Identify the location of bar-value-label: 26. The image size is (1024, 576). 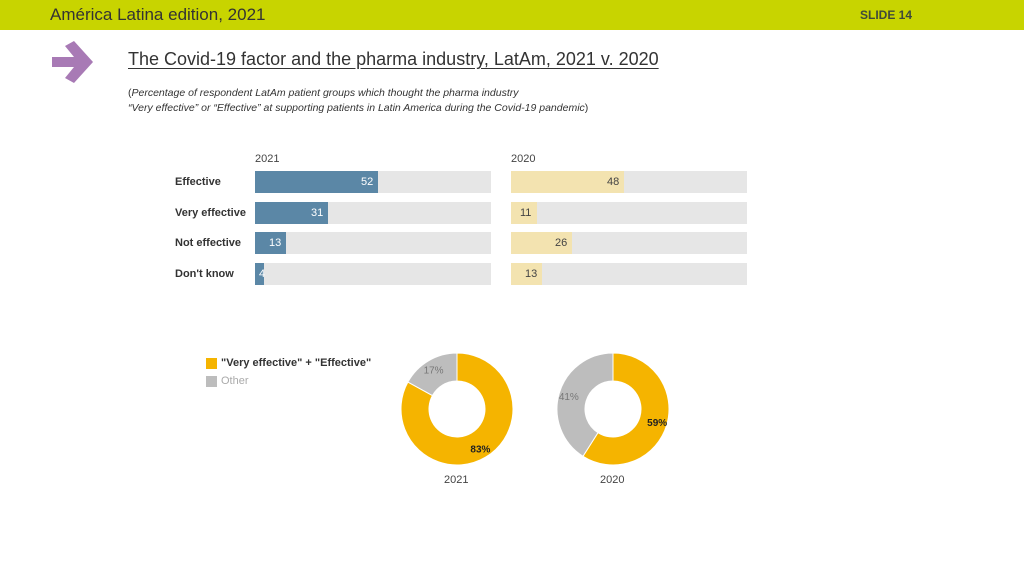
(561, 243).